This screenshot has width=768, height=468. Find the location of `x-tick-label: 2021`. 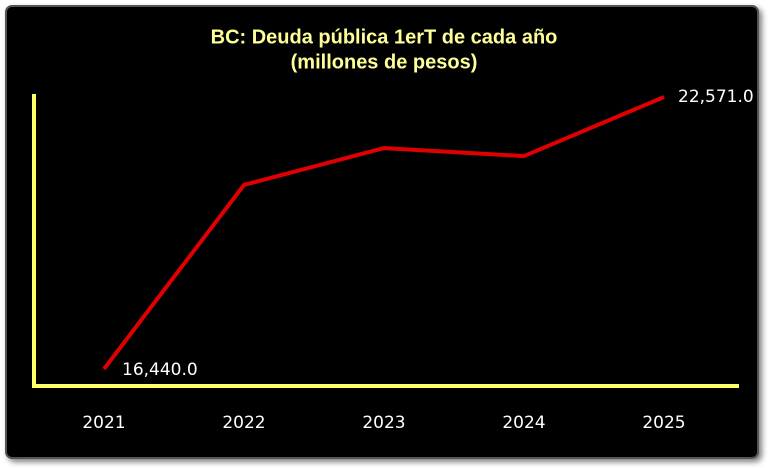

x-tick-label: 2021 is located at coordinates (103, 423).